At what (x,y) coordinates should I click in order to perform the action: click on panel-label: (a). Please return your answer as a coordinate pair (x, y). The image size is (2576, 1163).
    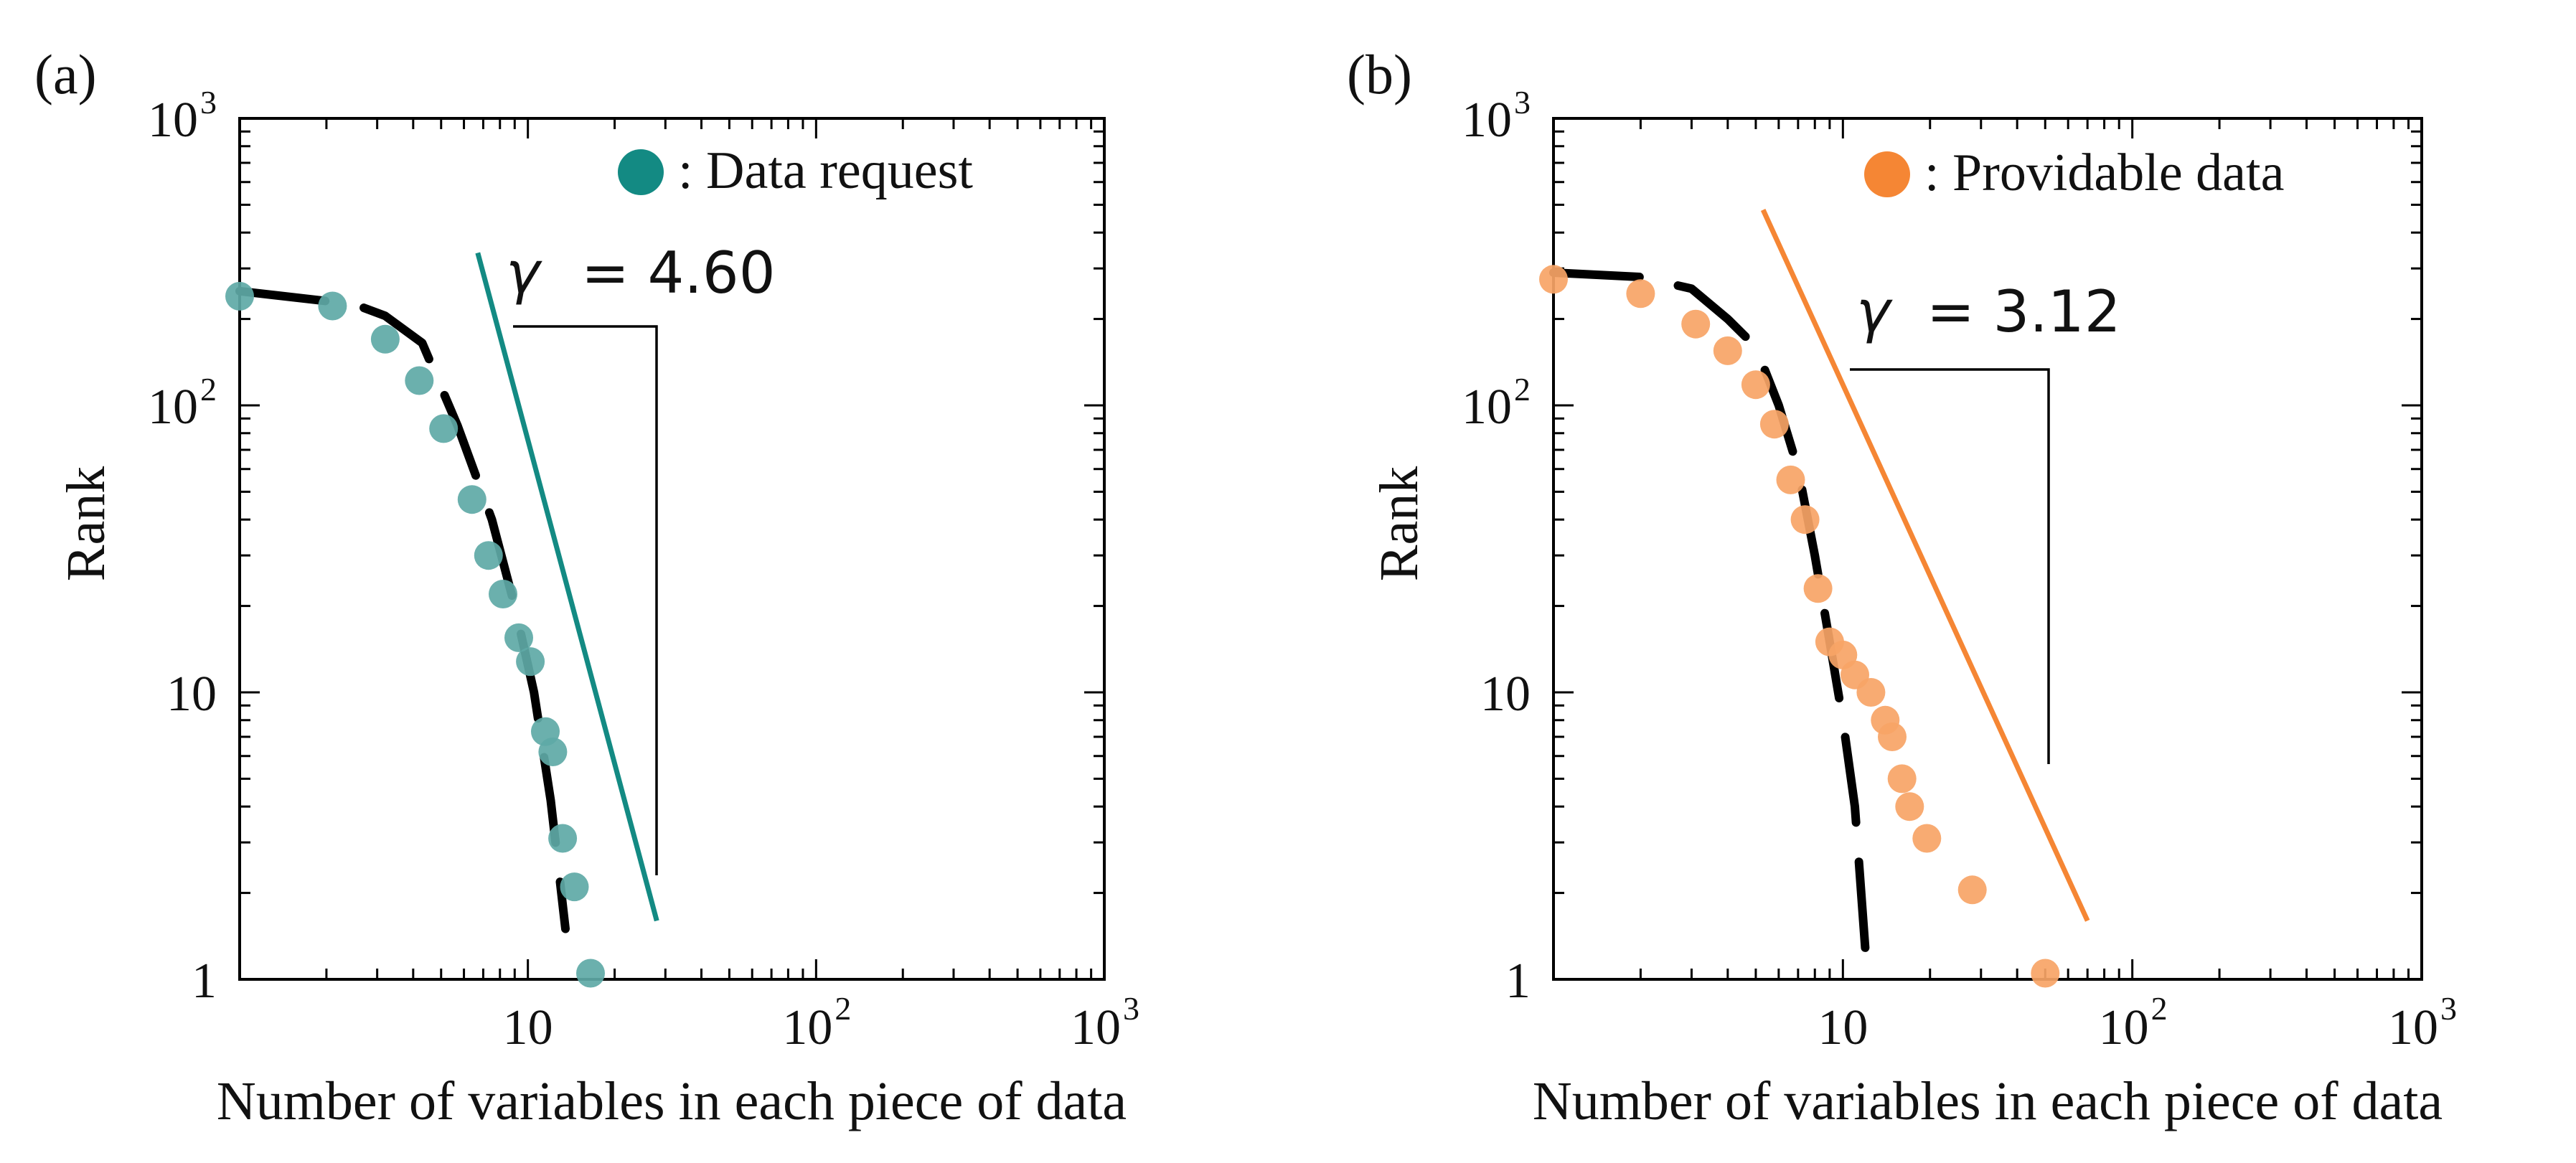
    Looking at the image, I should click on (65, 74).